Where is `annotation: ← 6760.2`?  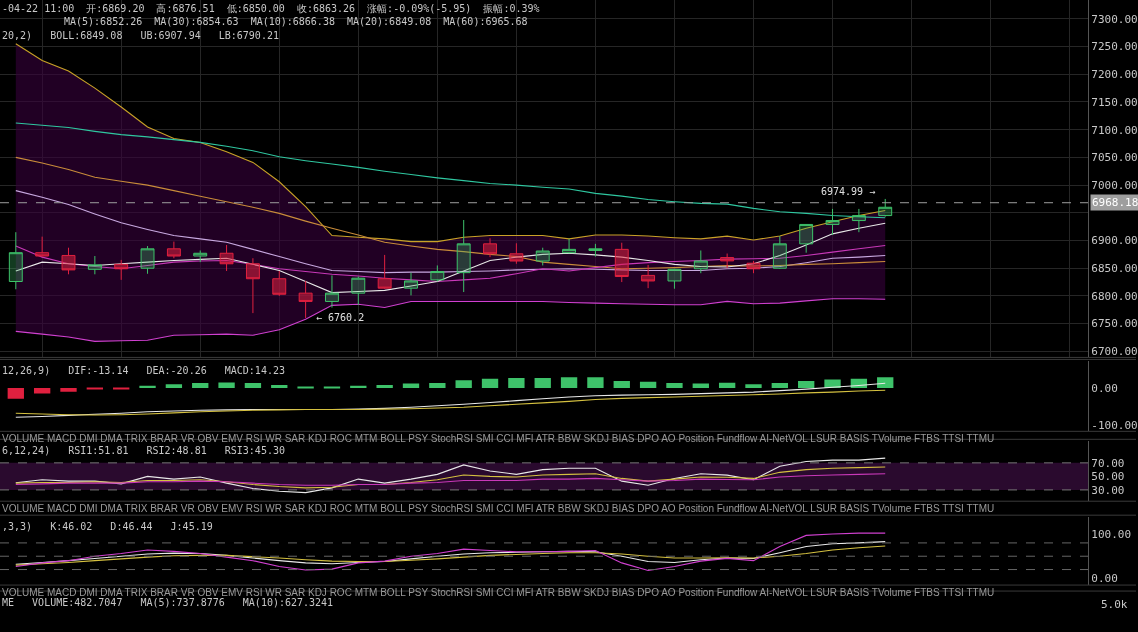 annotation: ← 6760.2 is located at coordinates (340, 317).